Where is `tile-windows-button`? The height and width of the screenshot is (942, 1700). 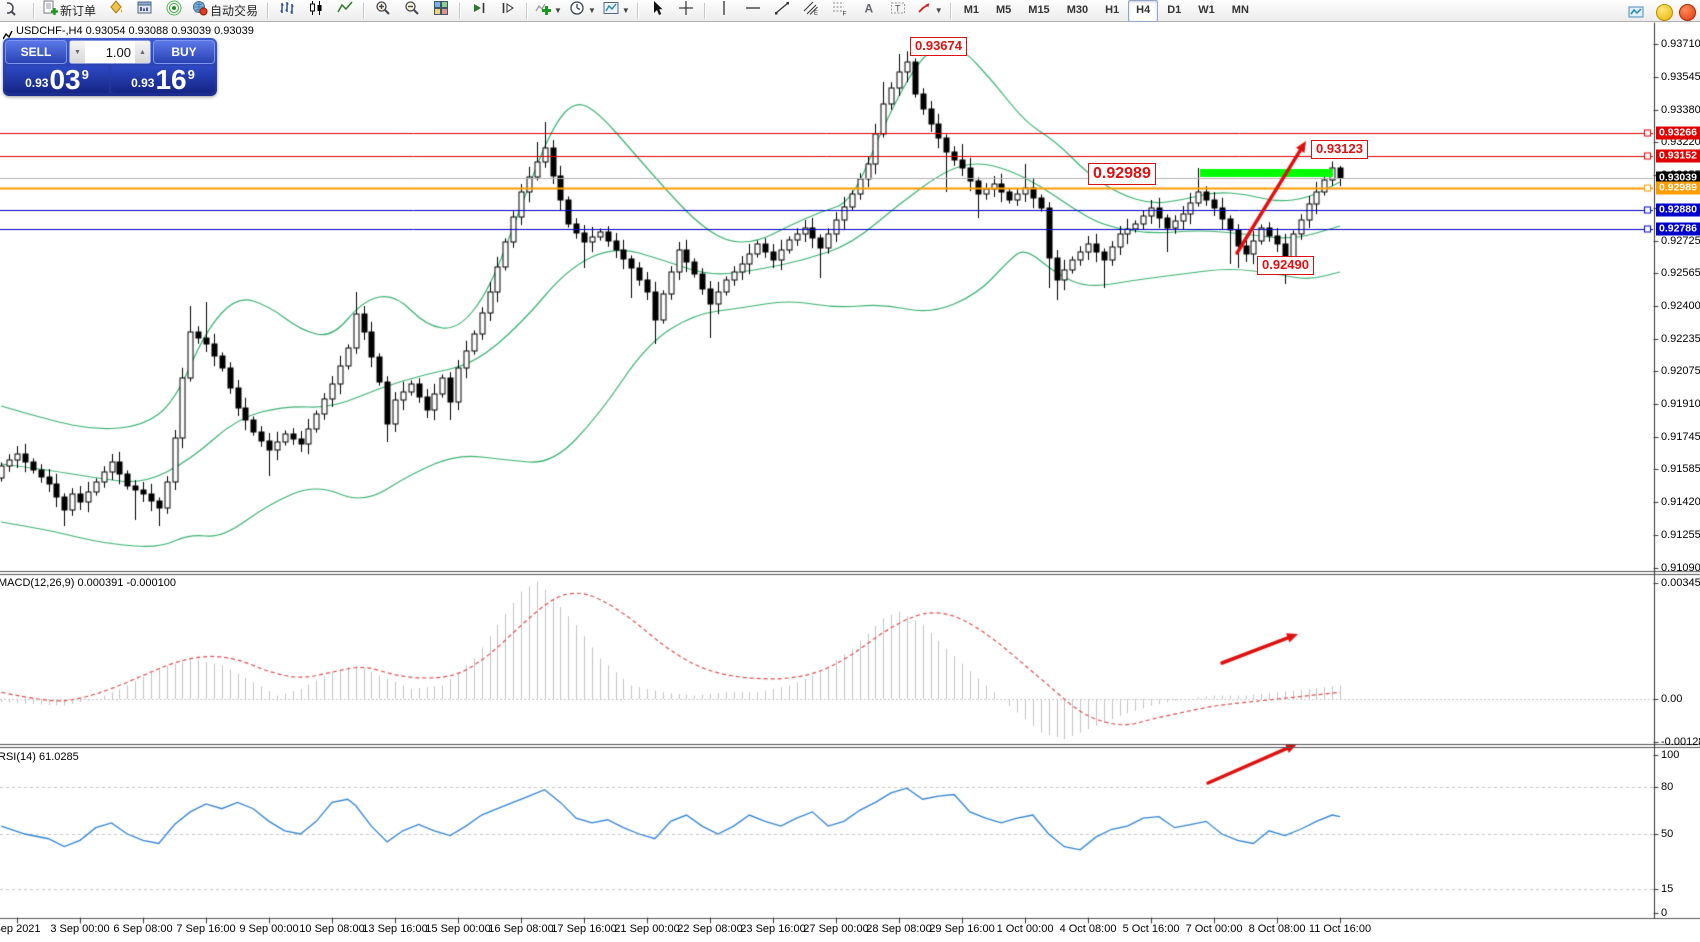 tile-windows-button is located at coordinates (441, 11).